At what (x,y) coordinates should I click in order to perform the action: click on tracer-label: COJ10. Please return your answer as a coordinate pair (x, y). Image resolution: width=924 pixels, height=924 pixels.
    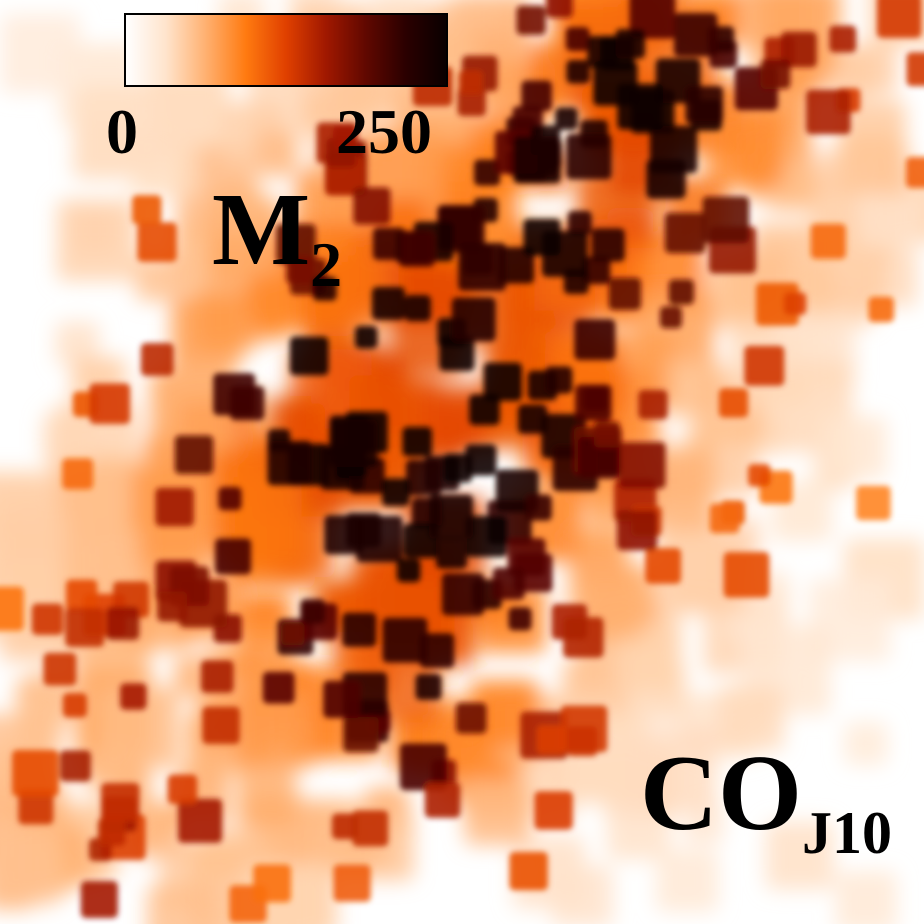
    Looking at the image, I should click on (766, 802).